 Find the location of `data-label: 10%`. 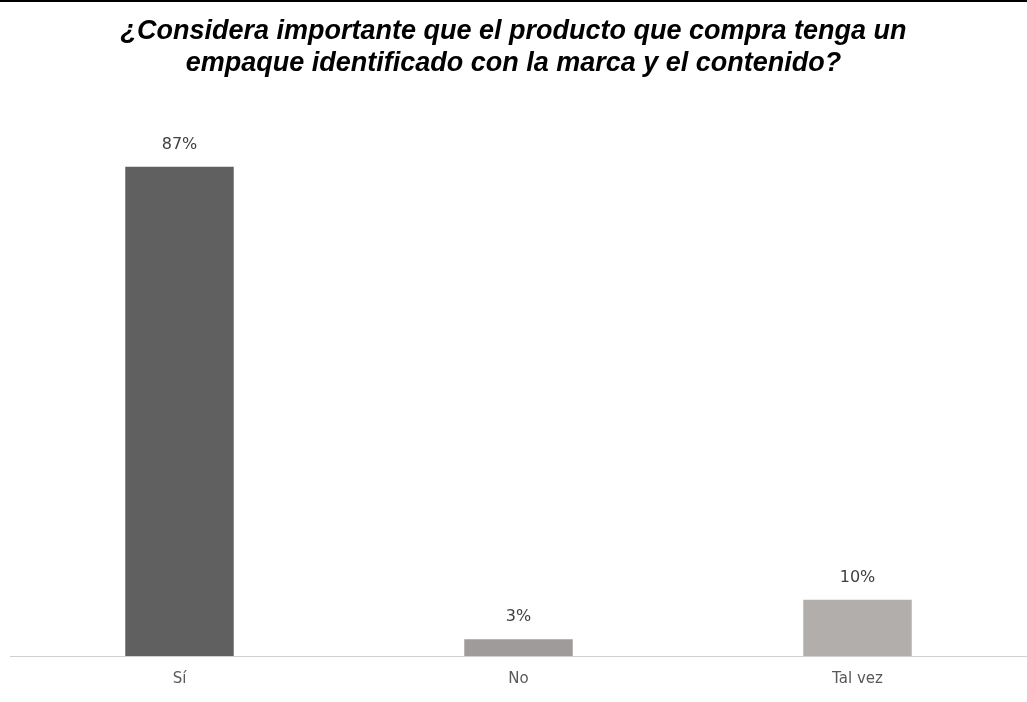

data-label: 10% is located at coordinates (857, 576).